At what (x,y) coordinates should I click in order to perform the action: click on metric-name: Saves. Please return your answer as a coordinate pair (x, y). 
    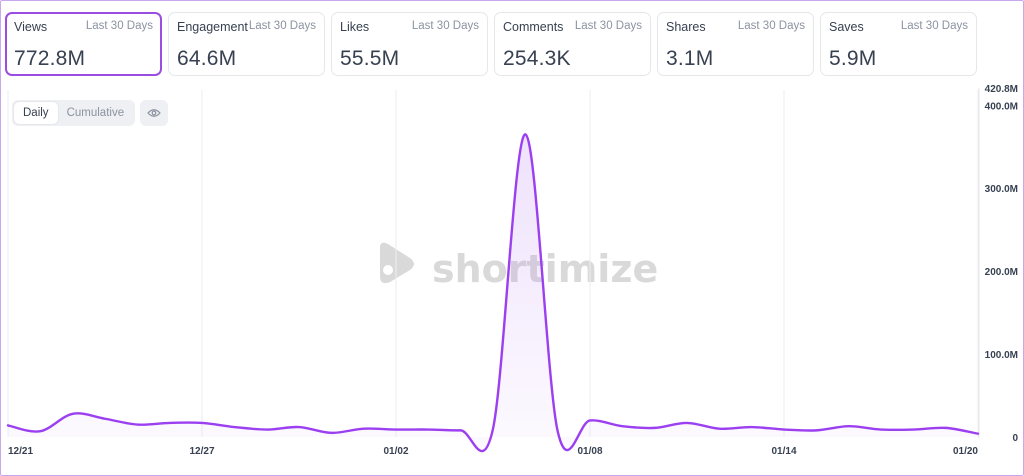
    Looking at the image, I should click on (846, 27).